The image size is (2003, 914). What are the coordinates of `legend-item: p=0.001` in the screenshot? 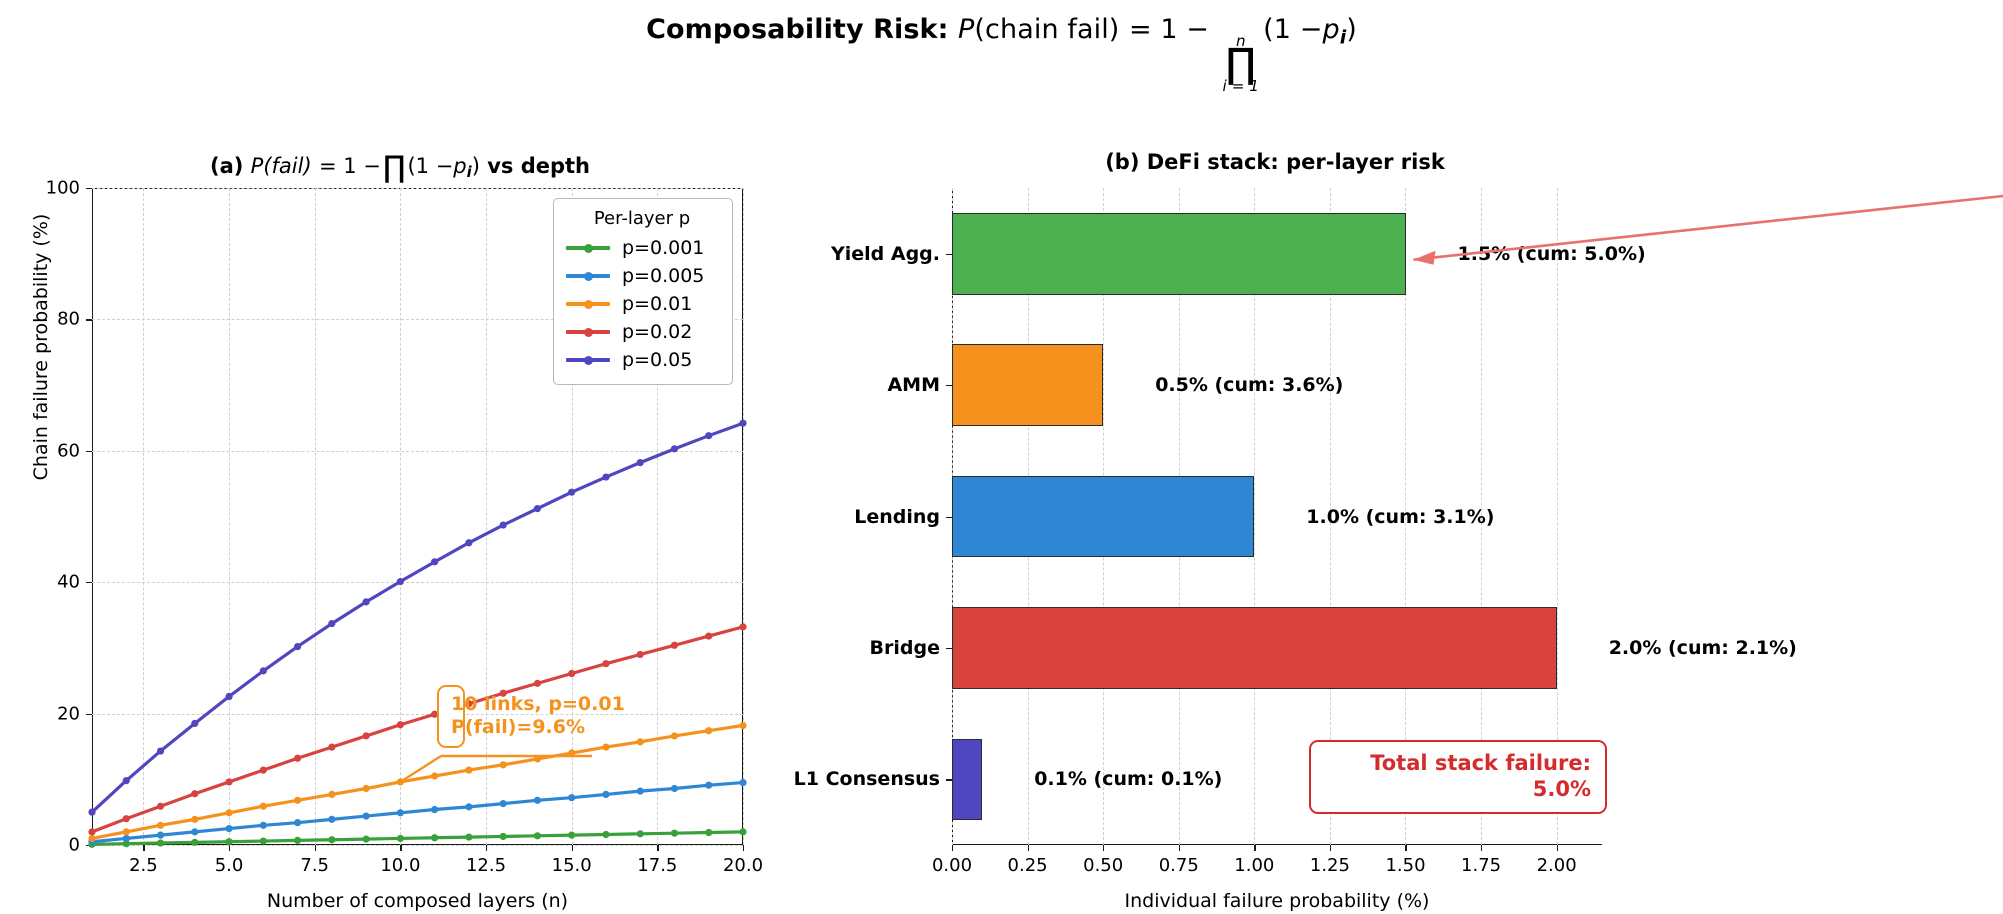 It's located at (642, 248).